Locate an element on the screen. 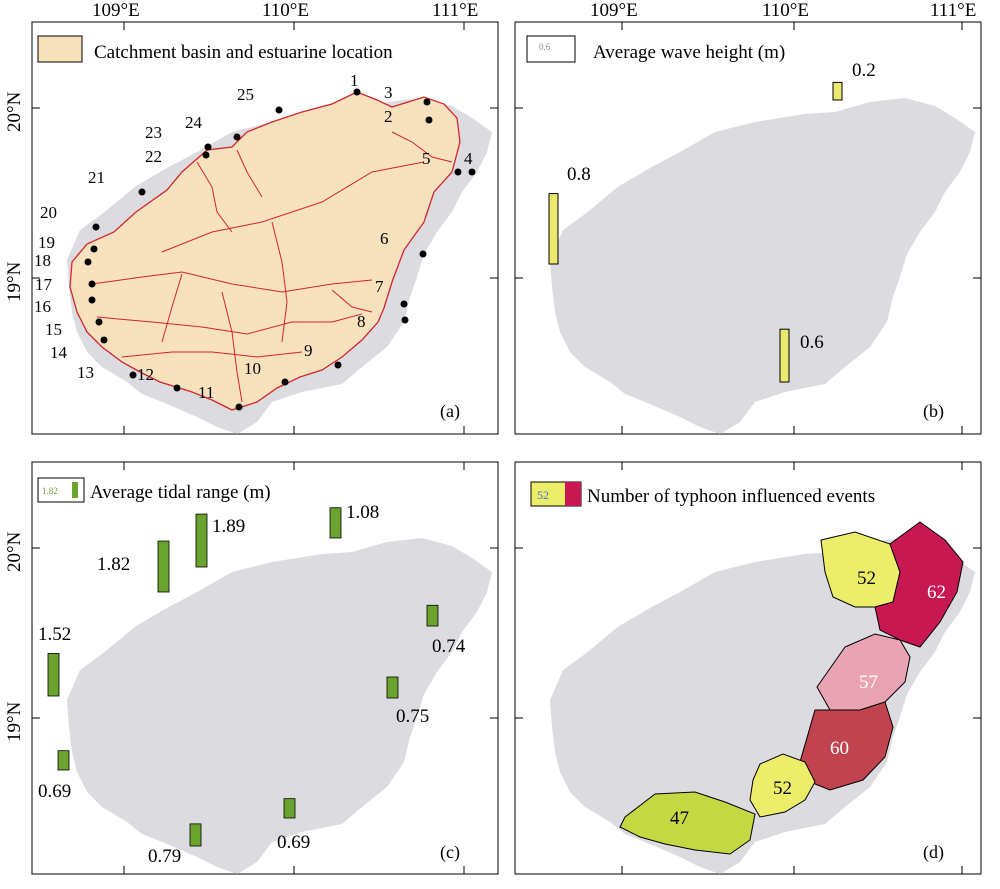  station-label-4: 4 is located at coordinates (468, 158).